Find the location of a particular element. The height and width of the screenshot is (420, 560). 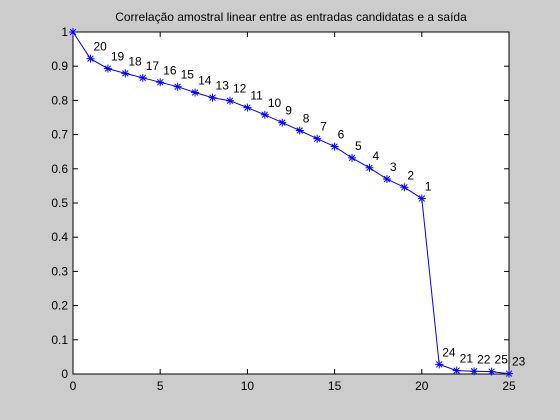

x-tick-label: 0 is located at coordinates (73, 386).